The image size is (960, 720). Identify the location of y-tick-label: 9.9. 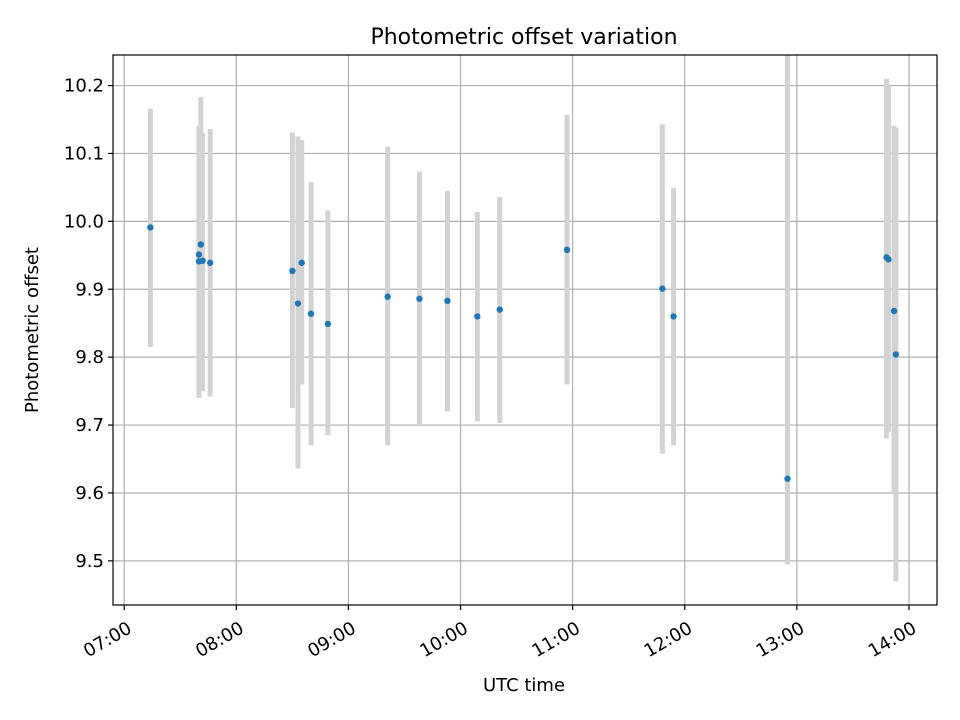
(89, 289).